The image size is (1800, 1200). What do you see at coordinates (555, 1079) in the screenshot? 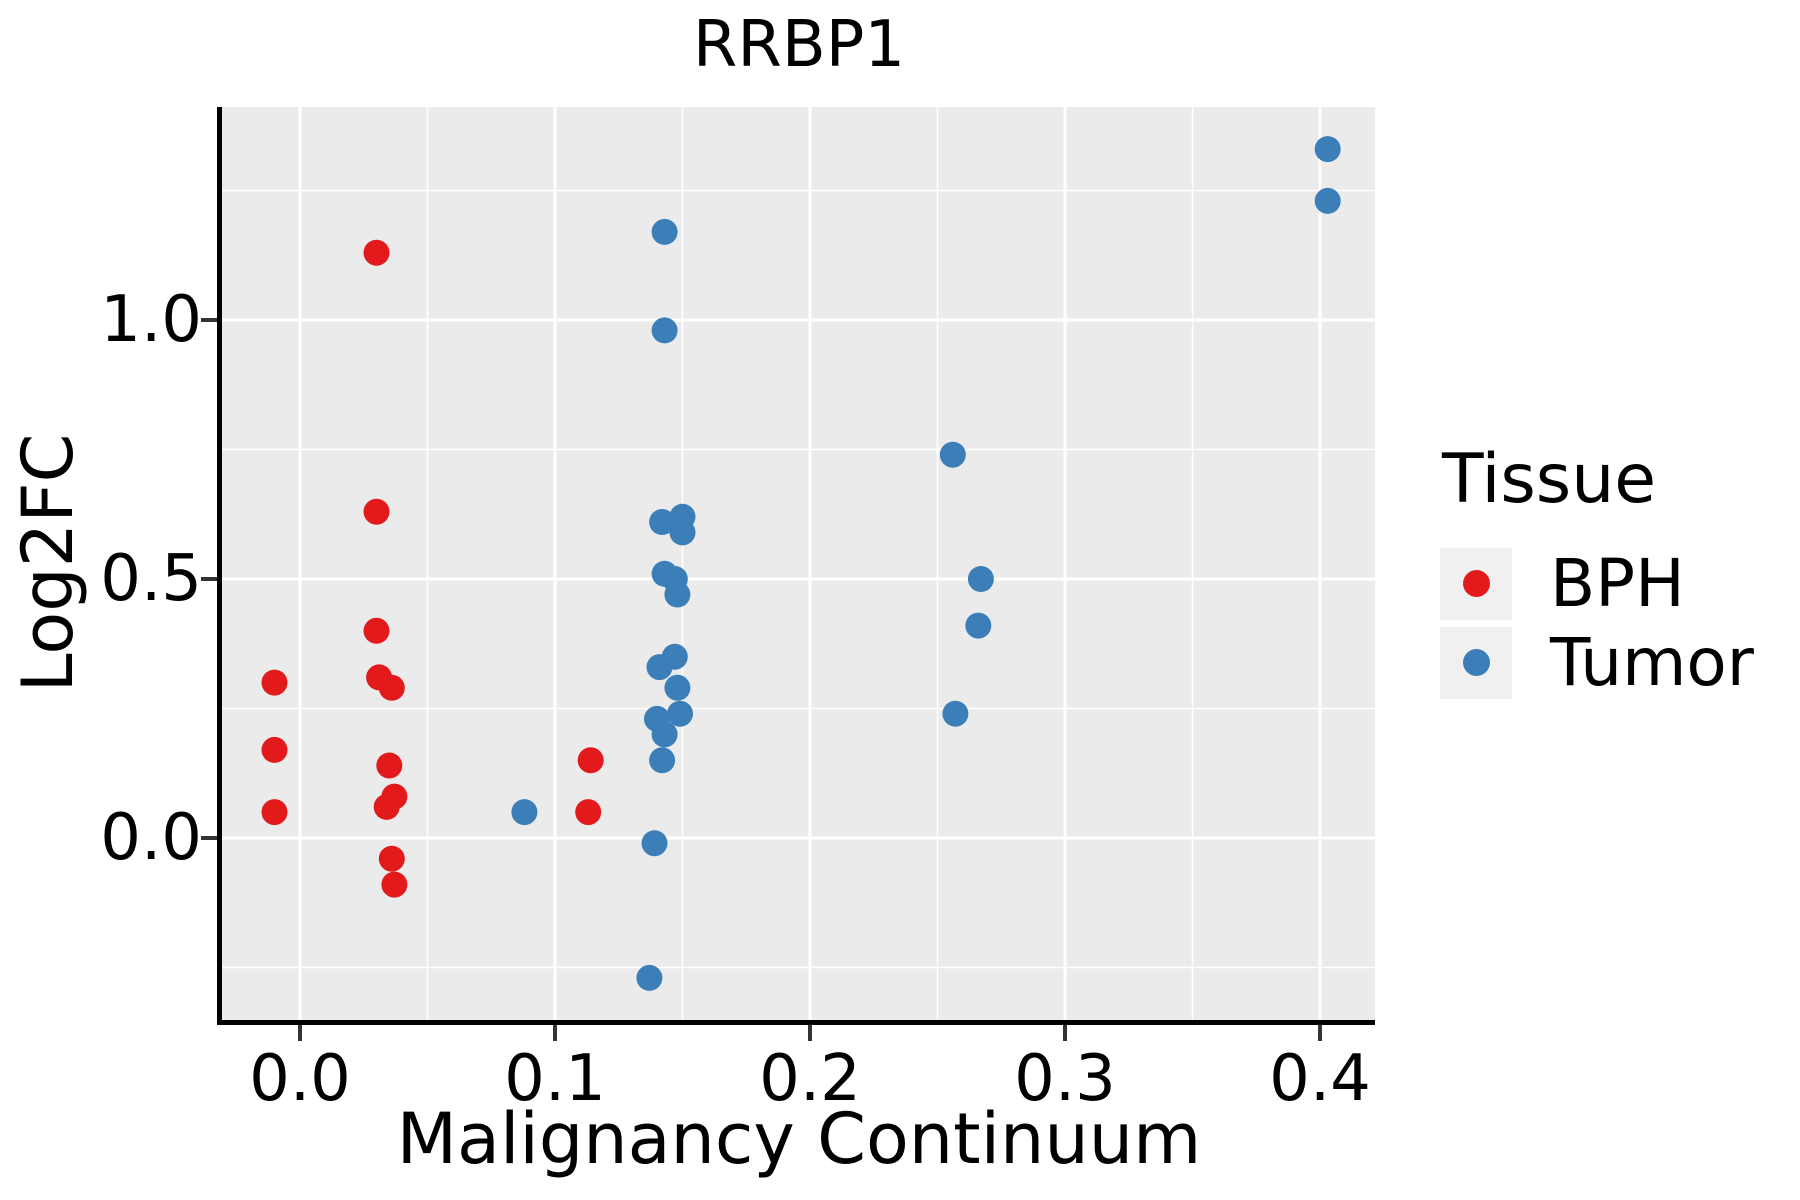
I see `x-tick-label: 0.1` at bounding box center [555, 1079].